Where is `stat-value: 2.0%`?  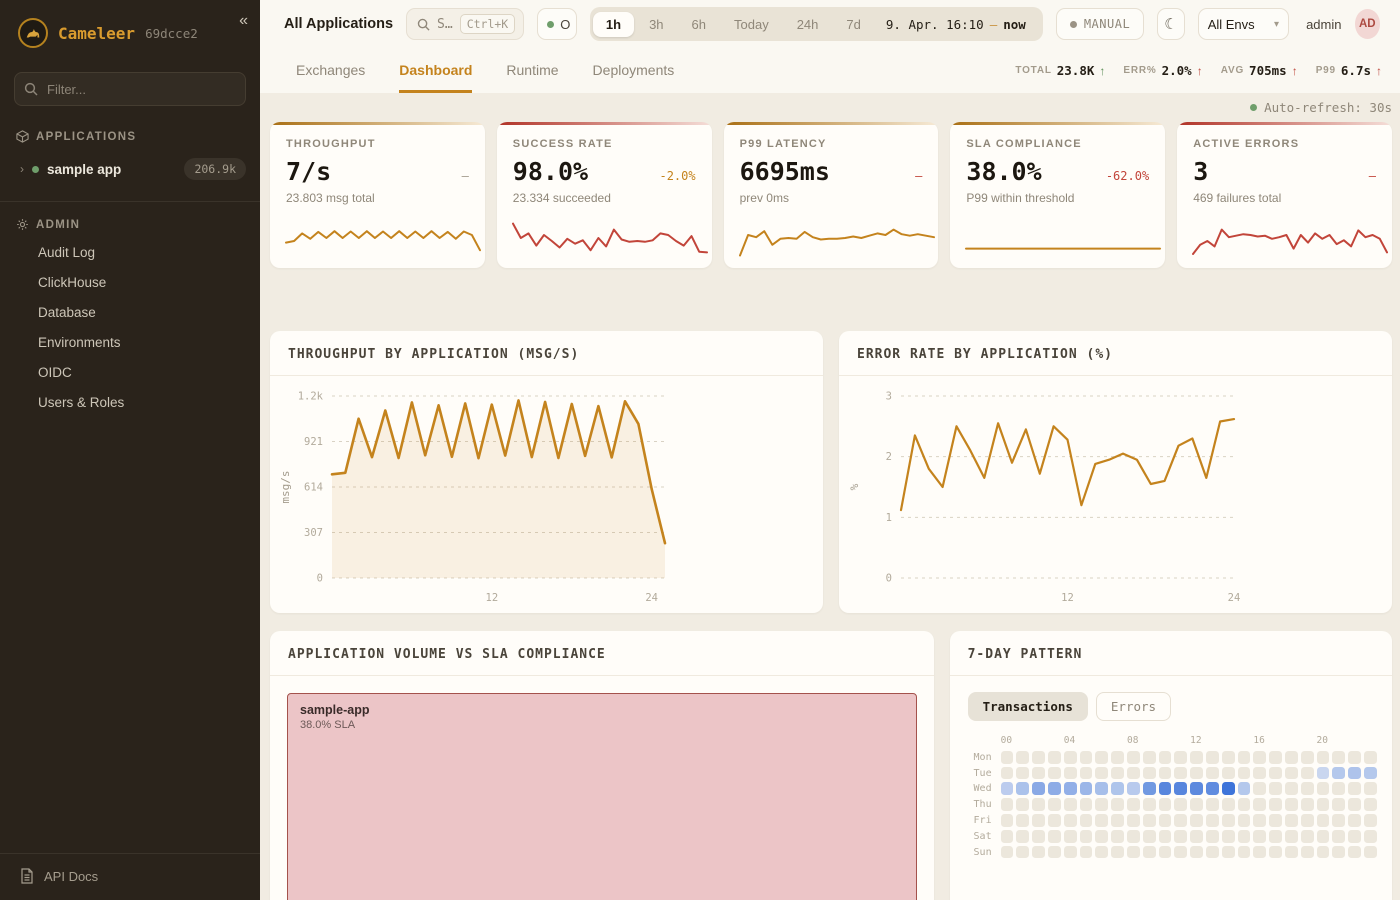 stat-value: 2.0% is located at coordinates (1176, 70).